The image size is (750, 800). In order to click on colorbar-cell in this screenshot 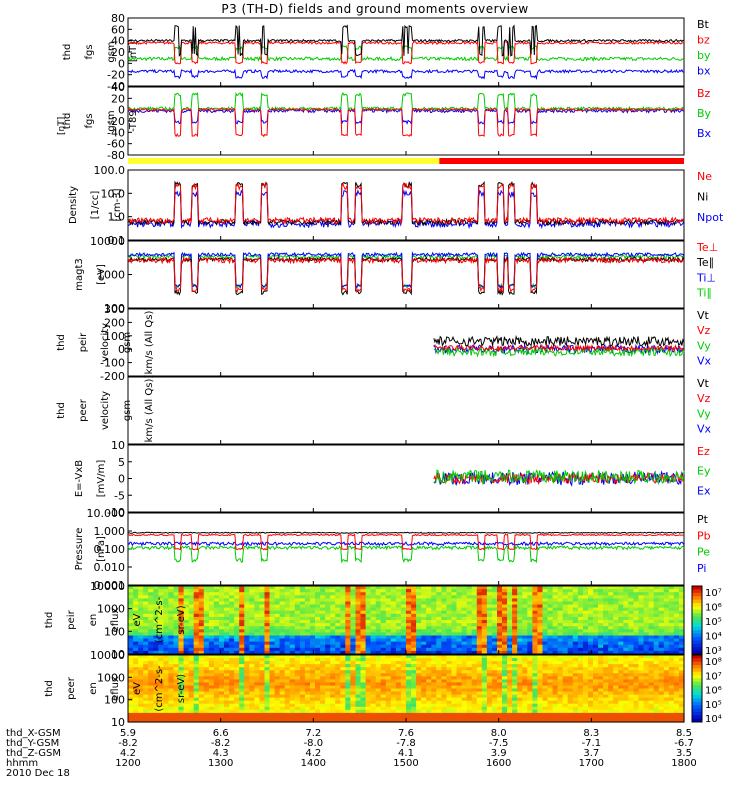, I will do `click(697, 605)`.